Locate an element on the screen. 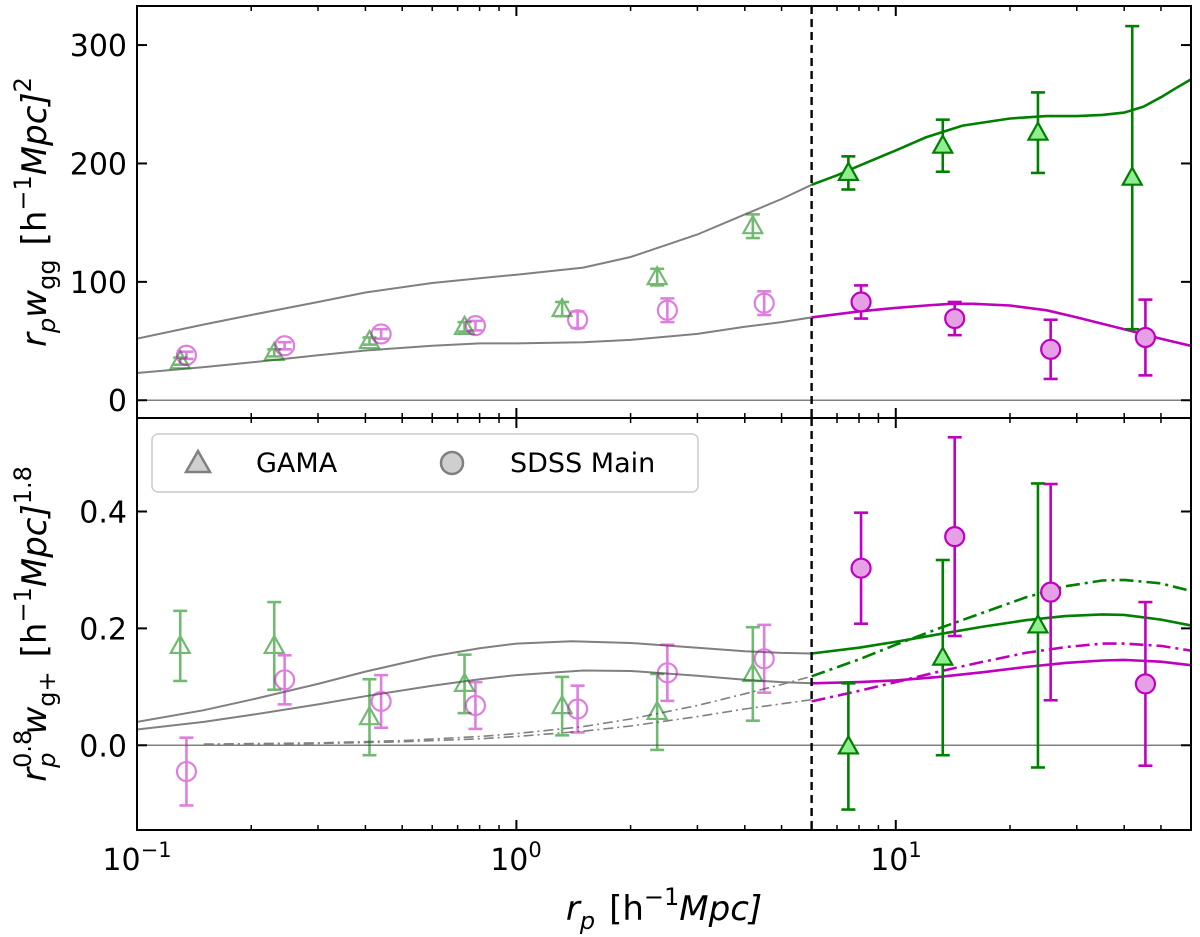  bottom-line-sdss-linear-model is located at coordinates (507, 722).